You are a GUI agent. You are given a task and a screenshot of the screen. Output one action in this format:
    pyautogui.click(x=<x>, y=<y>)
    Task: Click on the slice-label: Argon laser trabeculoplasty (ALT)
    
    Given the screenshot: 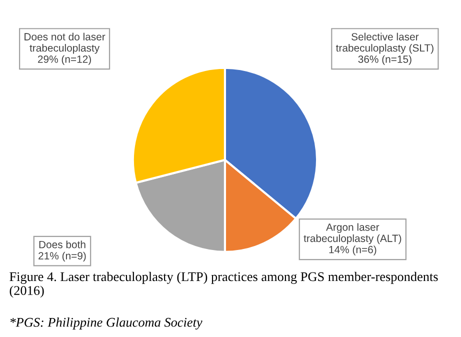 What is the action you would take?
    pyautogui.click(x=353, y=233)
    